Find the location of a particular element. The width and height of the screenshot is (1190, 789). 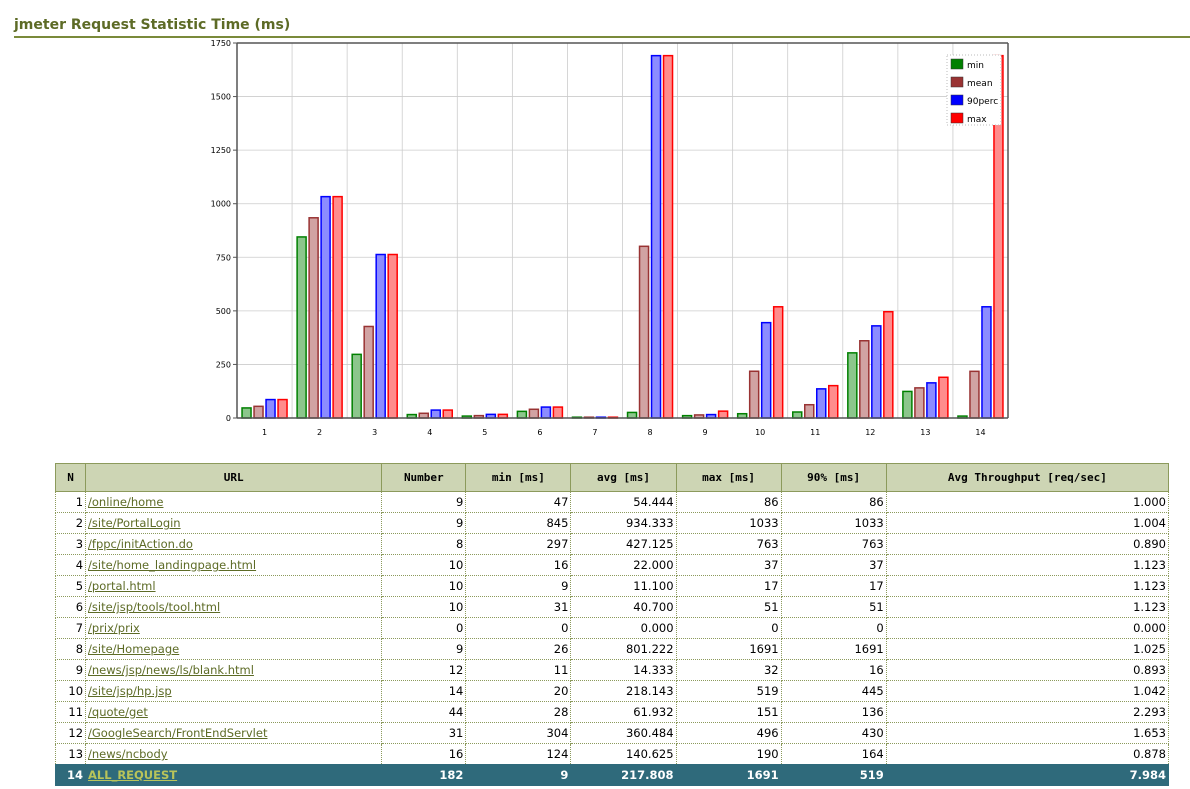

cell-n: 1 is located at coordinates (70, 502).